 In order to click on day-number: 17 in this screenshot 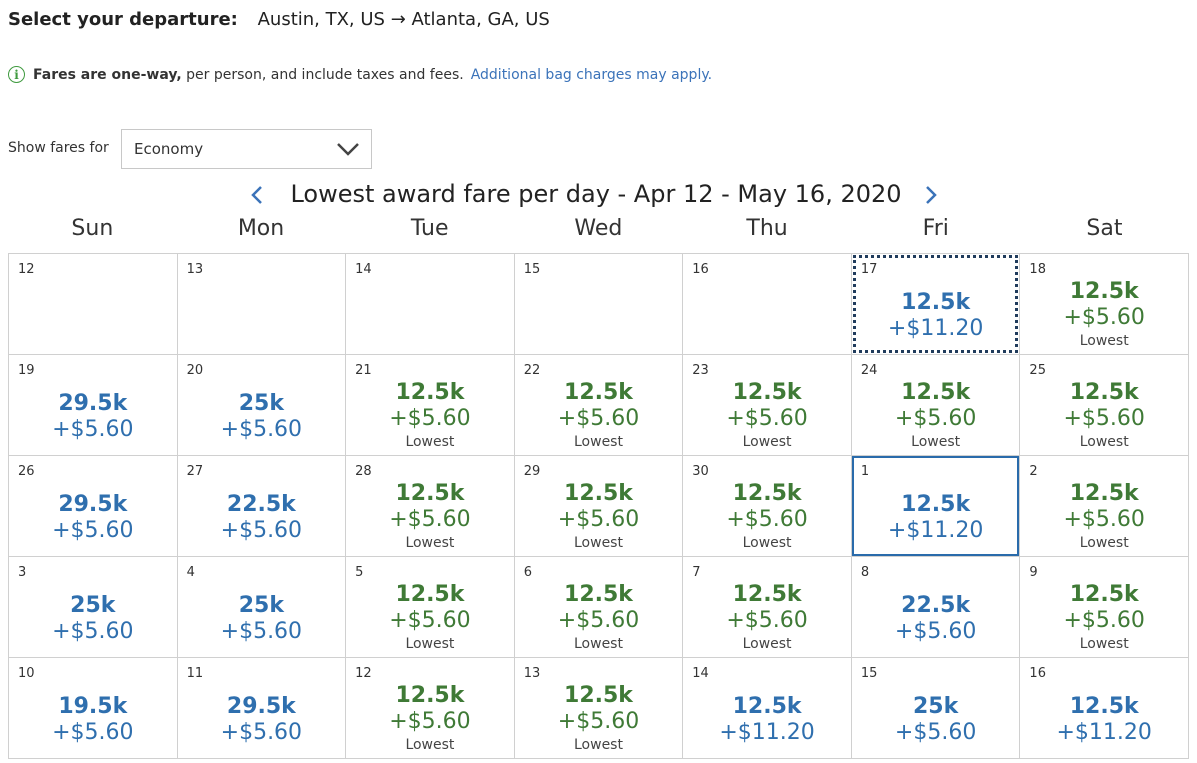, I will do `click(869, 269)`.